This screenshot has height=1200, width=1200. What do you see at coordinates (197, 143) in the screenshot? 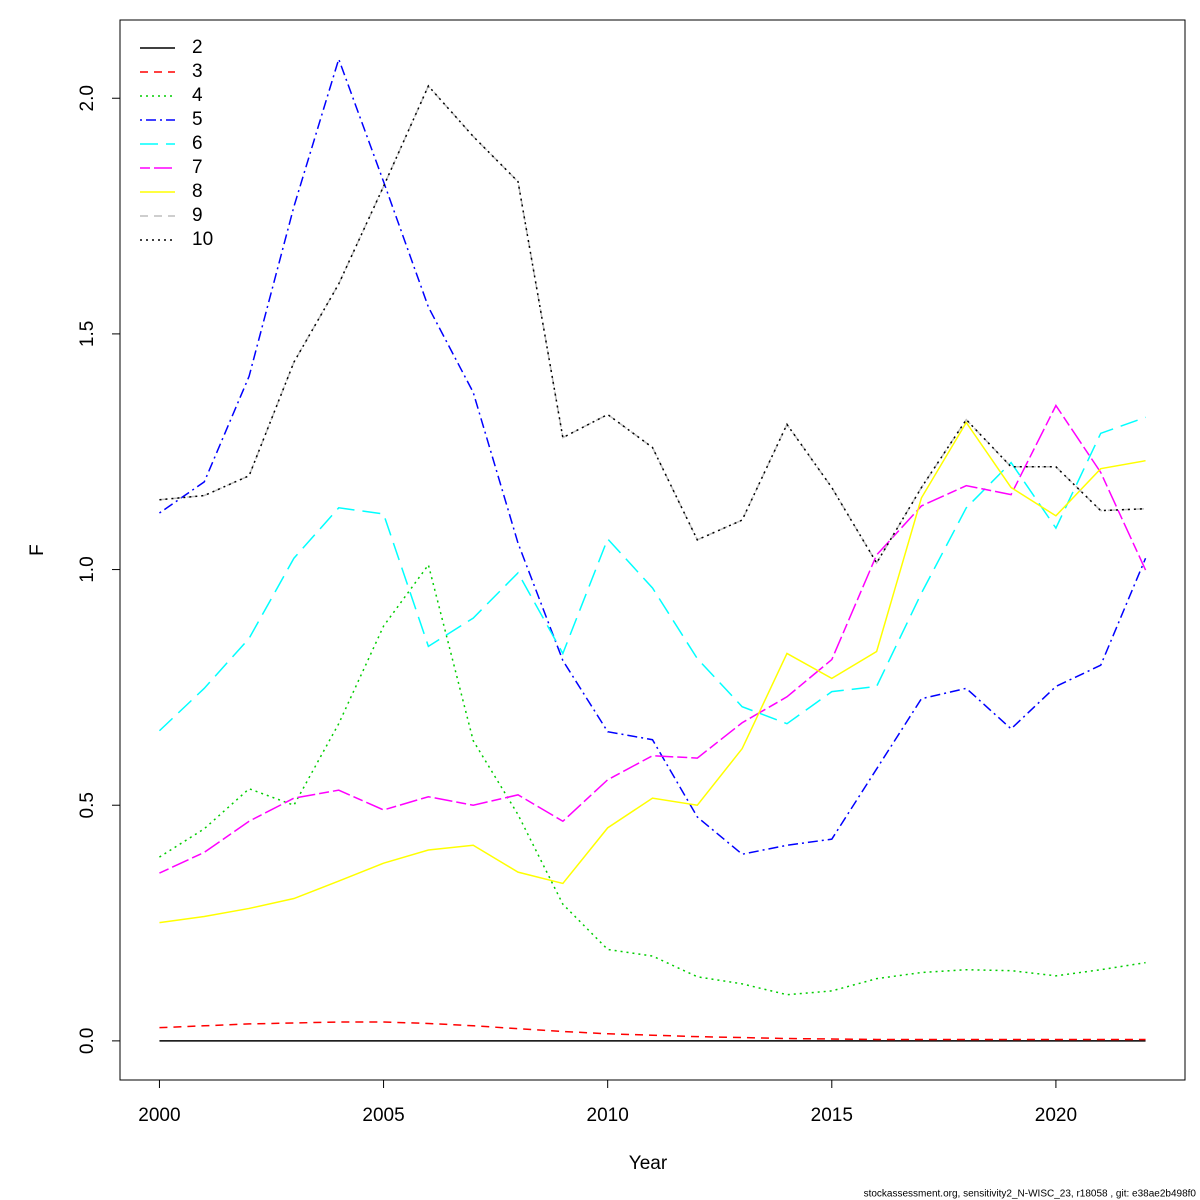
I see `legend-label: 6` at bounding box center [197, 143].